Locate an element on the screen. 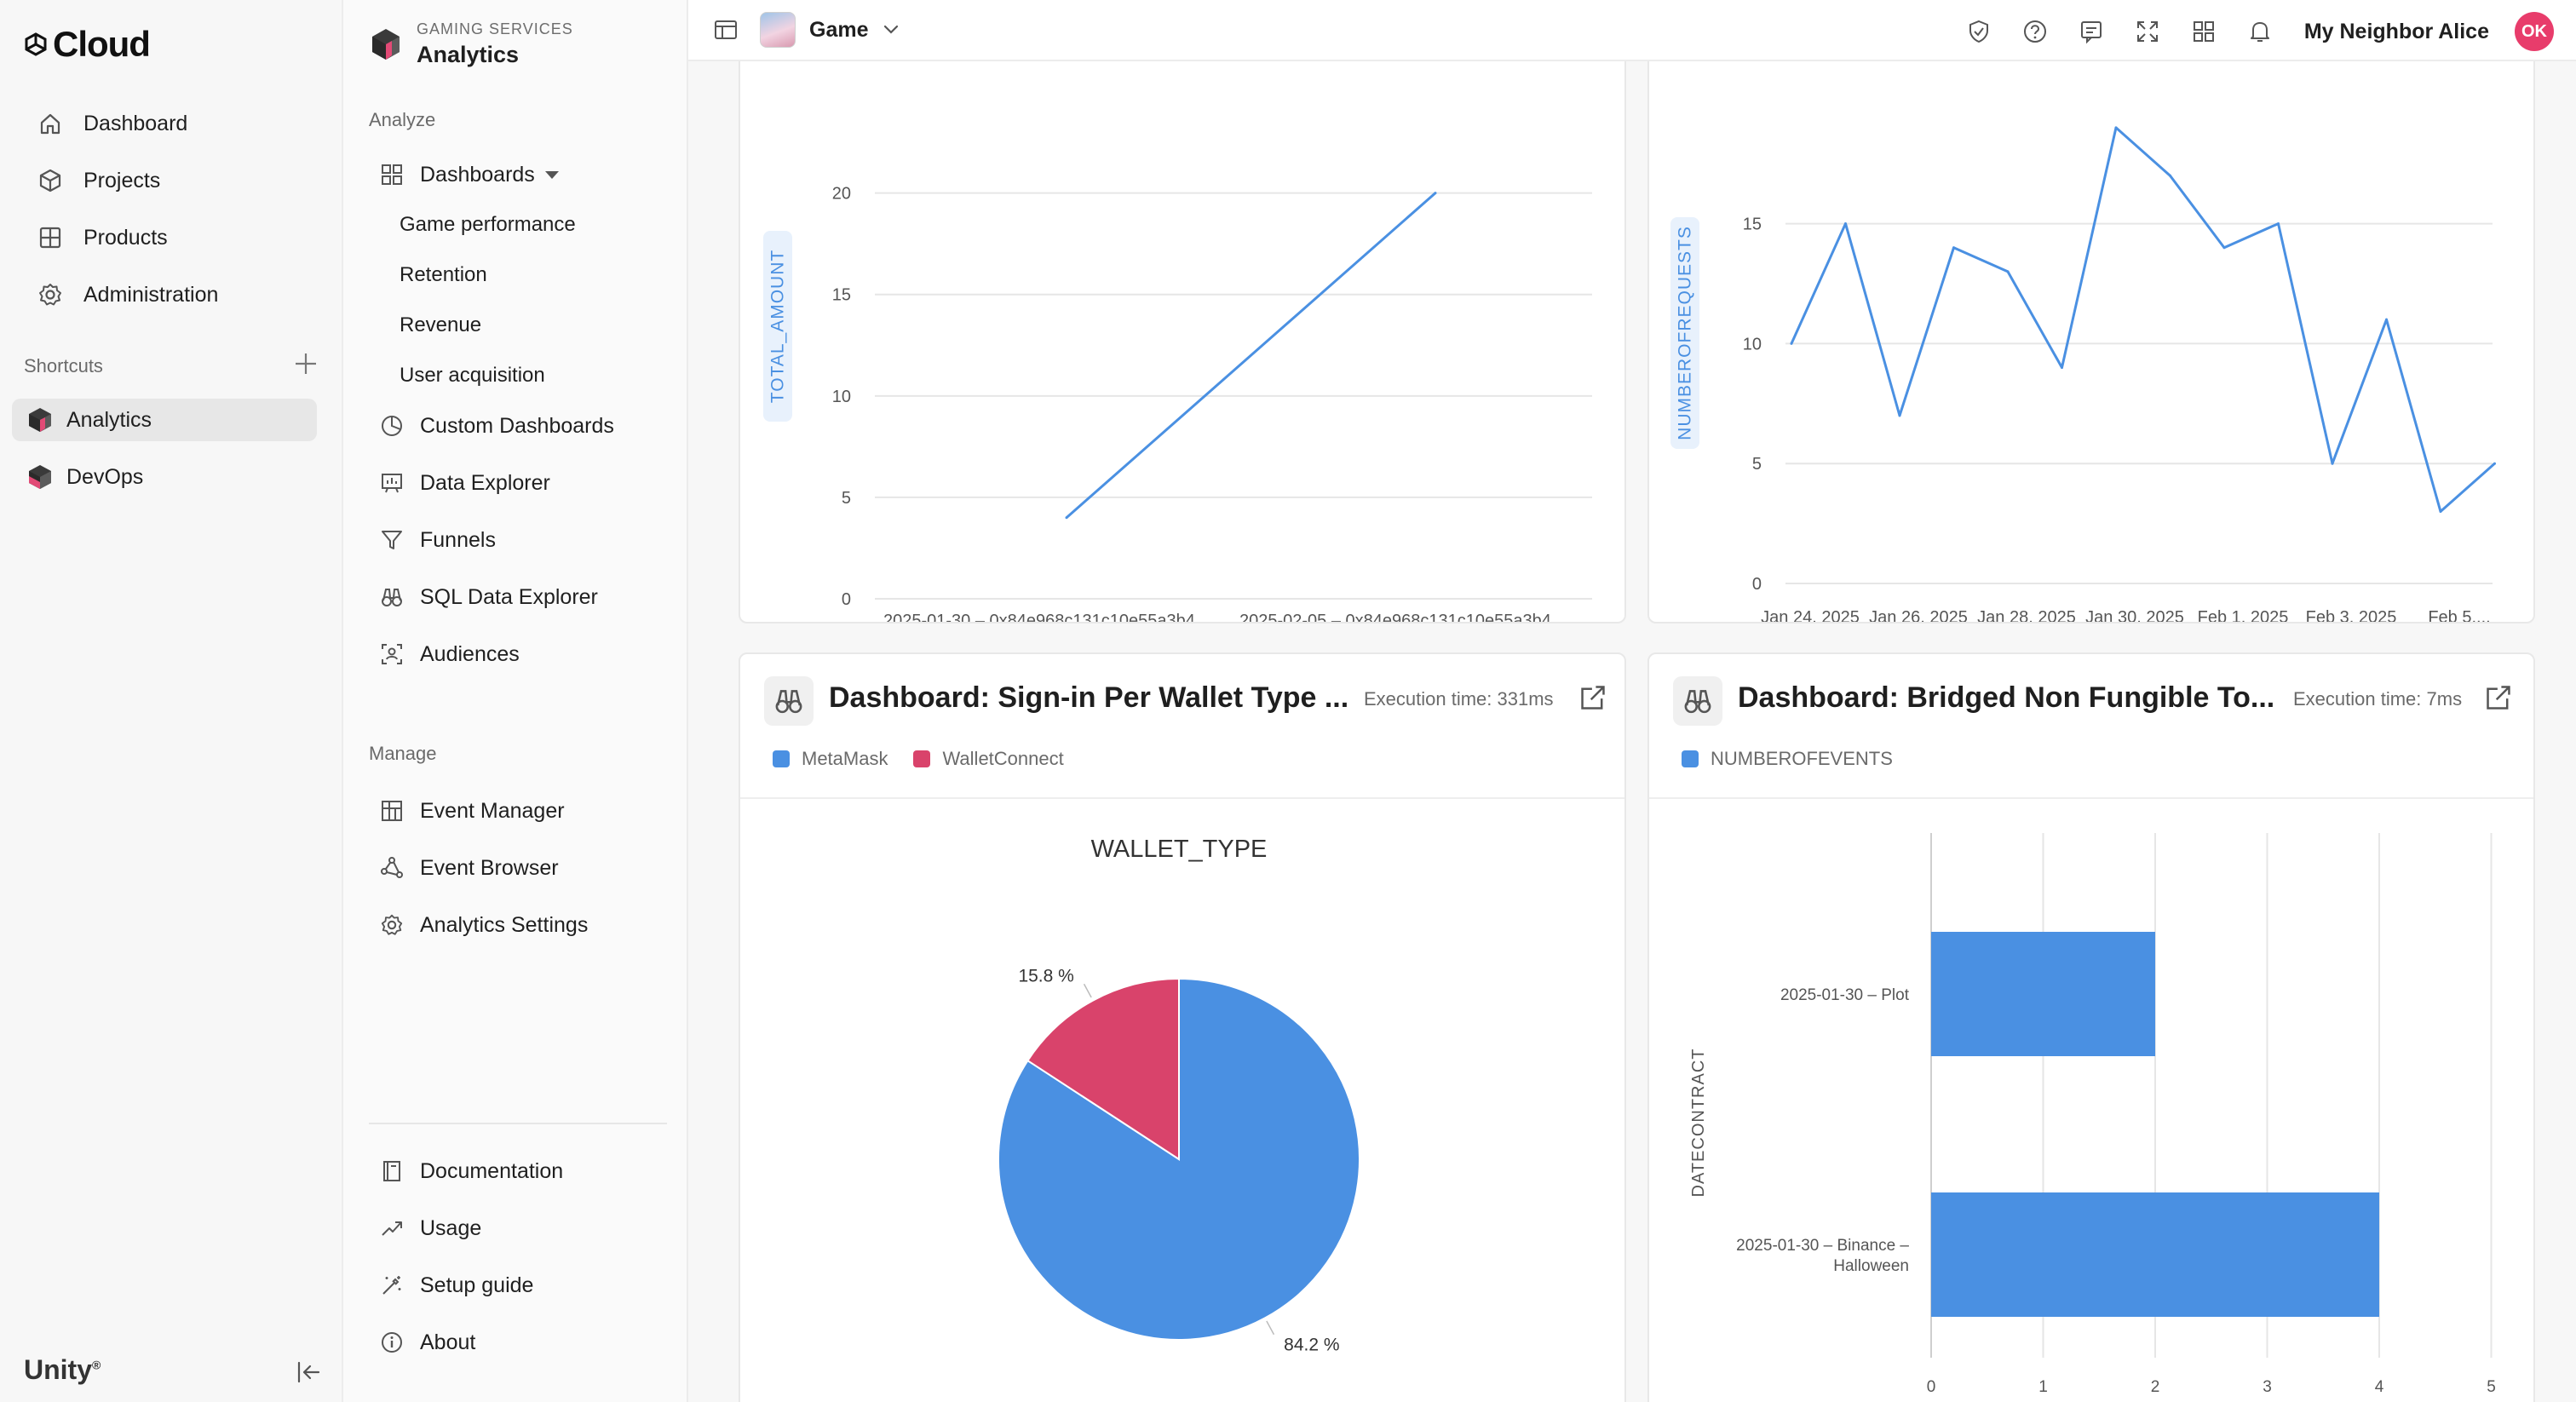 Image resolution: width=2576 pixels, height=1402 pixels. inbox-icon is located at coordinates (2091, 32).